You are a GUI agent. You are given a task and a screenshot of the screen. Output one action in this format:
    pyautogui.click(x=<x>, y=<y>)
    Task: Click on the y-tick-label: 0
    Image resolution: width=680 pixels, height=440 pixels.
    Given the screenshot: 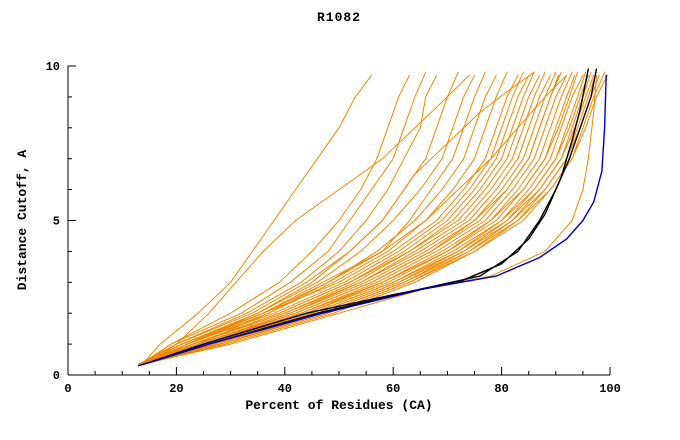 What is the action you would take?
    pyautogui.click(x=56, y=376)
    